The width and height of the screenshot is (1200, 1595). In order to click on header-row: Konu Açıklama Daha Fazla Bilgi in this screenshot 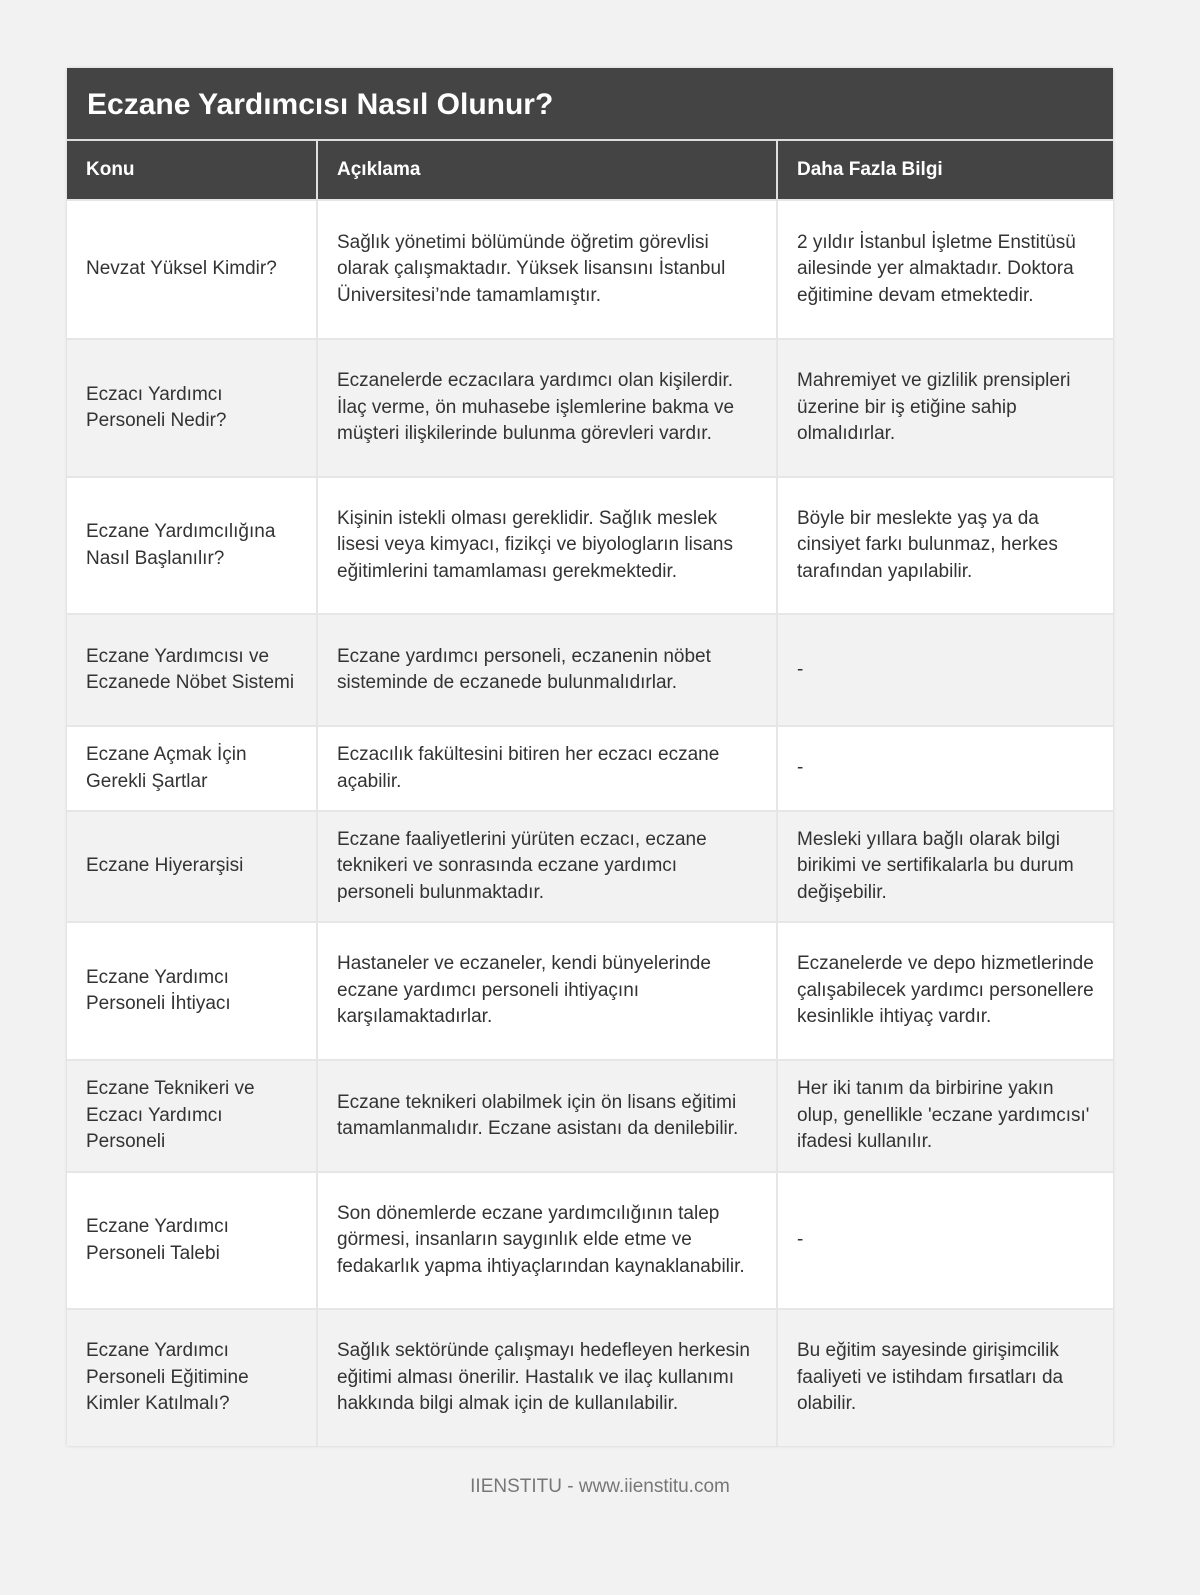, I will do `click(590, 170)`.